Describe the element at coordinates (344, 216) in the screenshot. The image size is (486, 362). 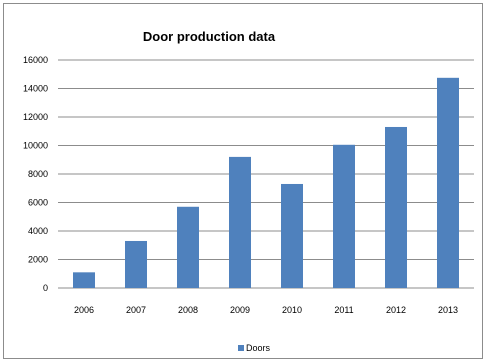
I see `bar-2011` at that location.